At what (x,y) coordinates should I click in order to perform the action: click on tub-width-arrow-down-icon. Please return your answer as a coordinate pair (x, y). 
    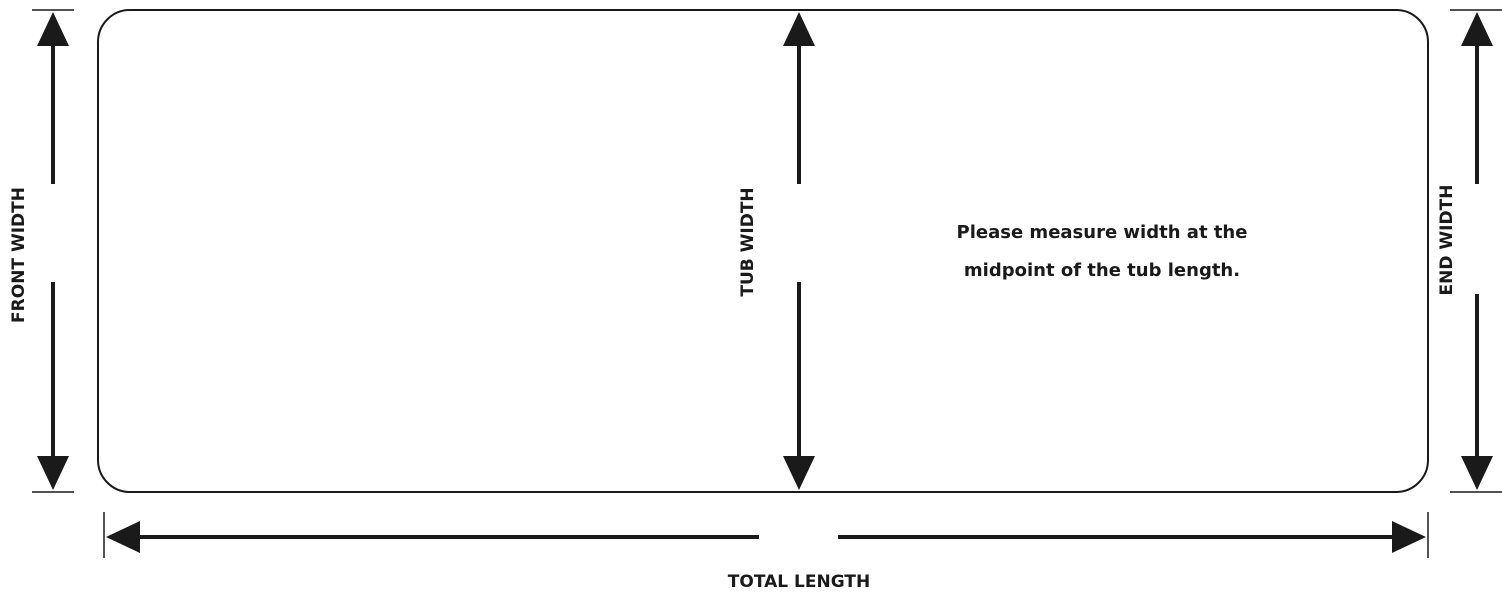
    Looking at the image, I should click on (799, 473).